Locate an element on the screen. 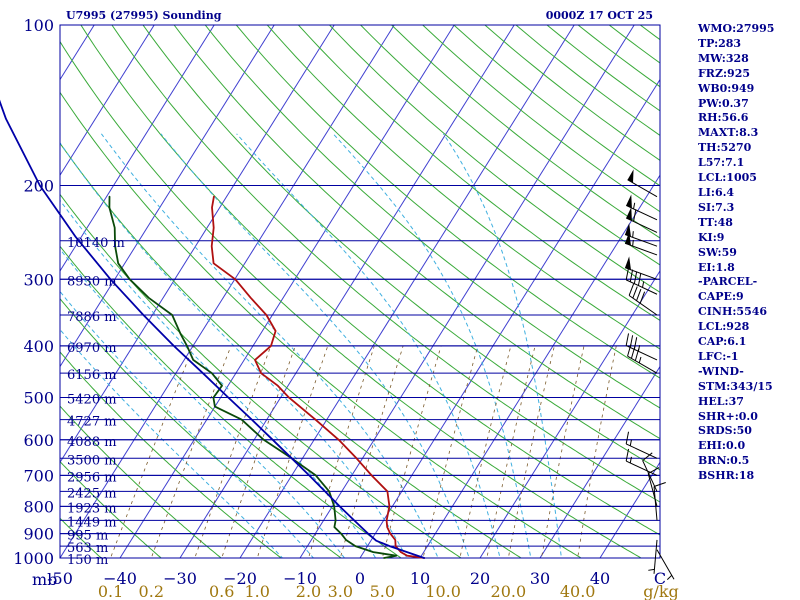  moist-adiabat-line is located at coordinates (187, 424).